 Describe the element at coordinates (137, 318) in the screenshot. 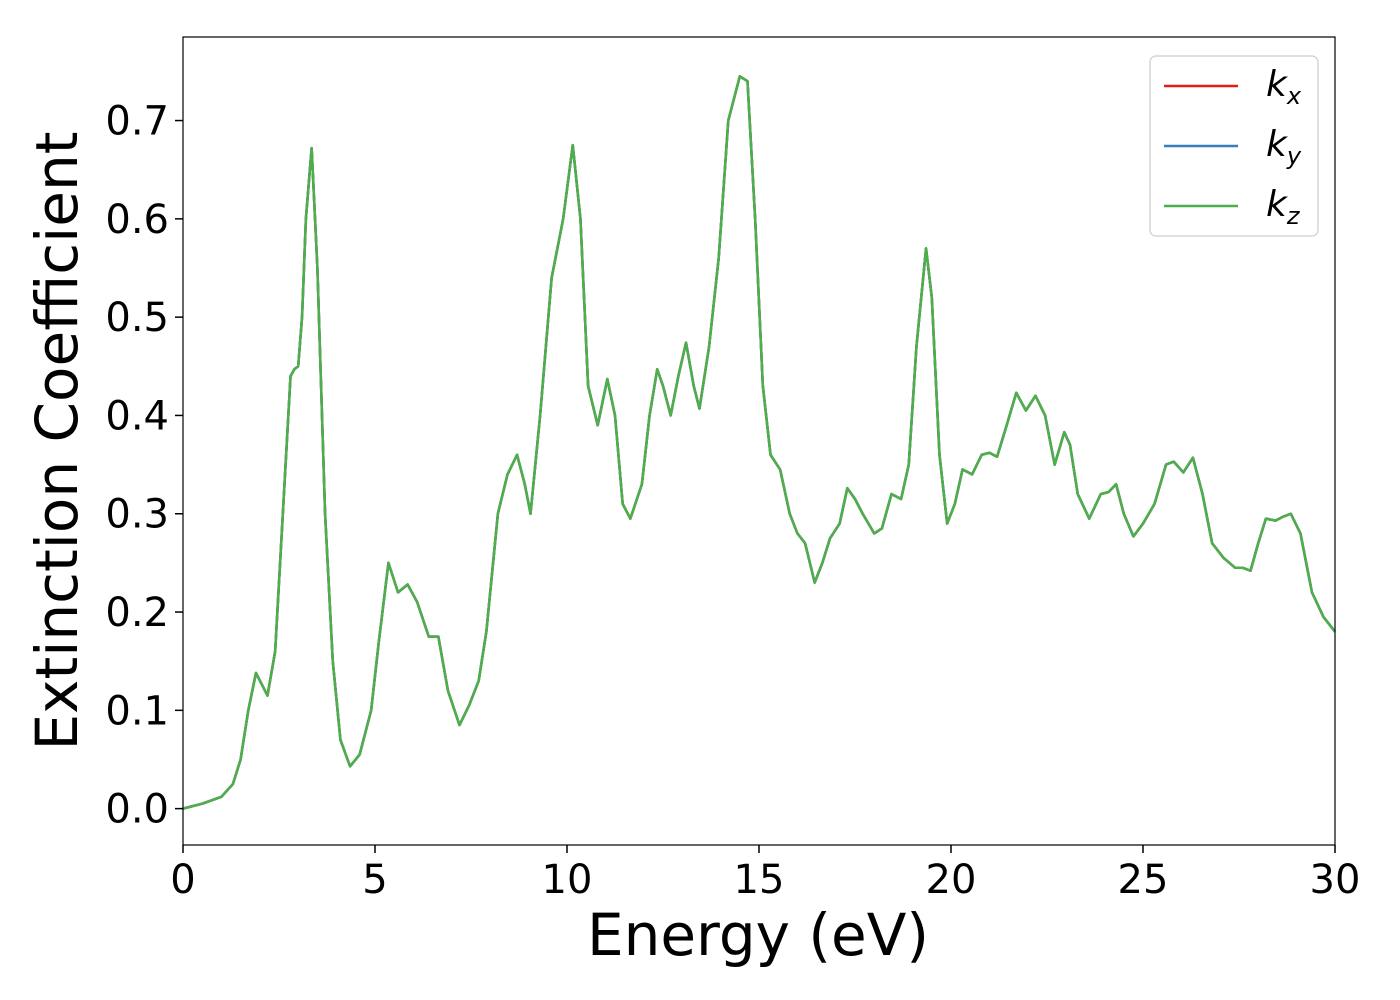

I see `y-tick-label: 0.5` at that location.